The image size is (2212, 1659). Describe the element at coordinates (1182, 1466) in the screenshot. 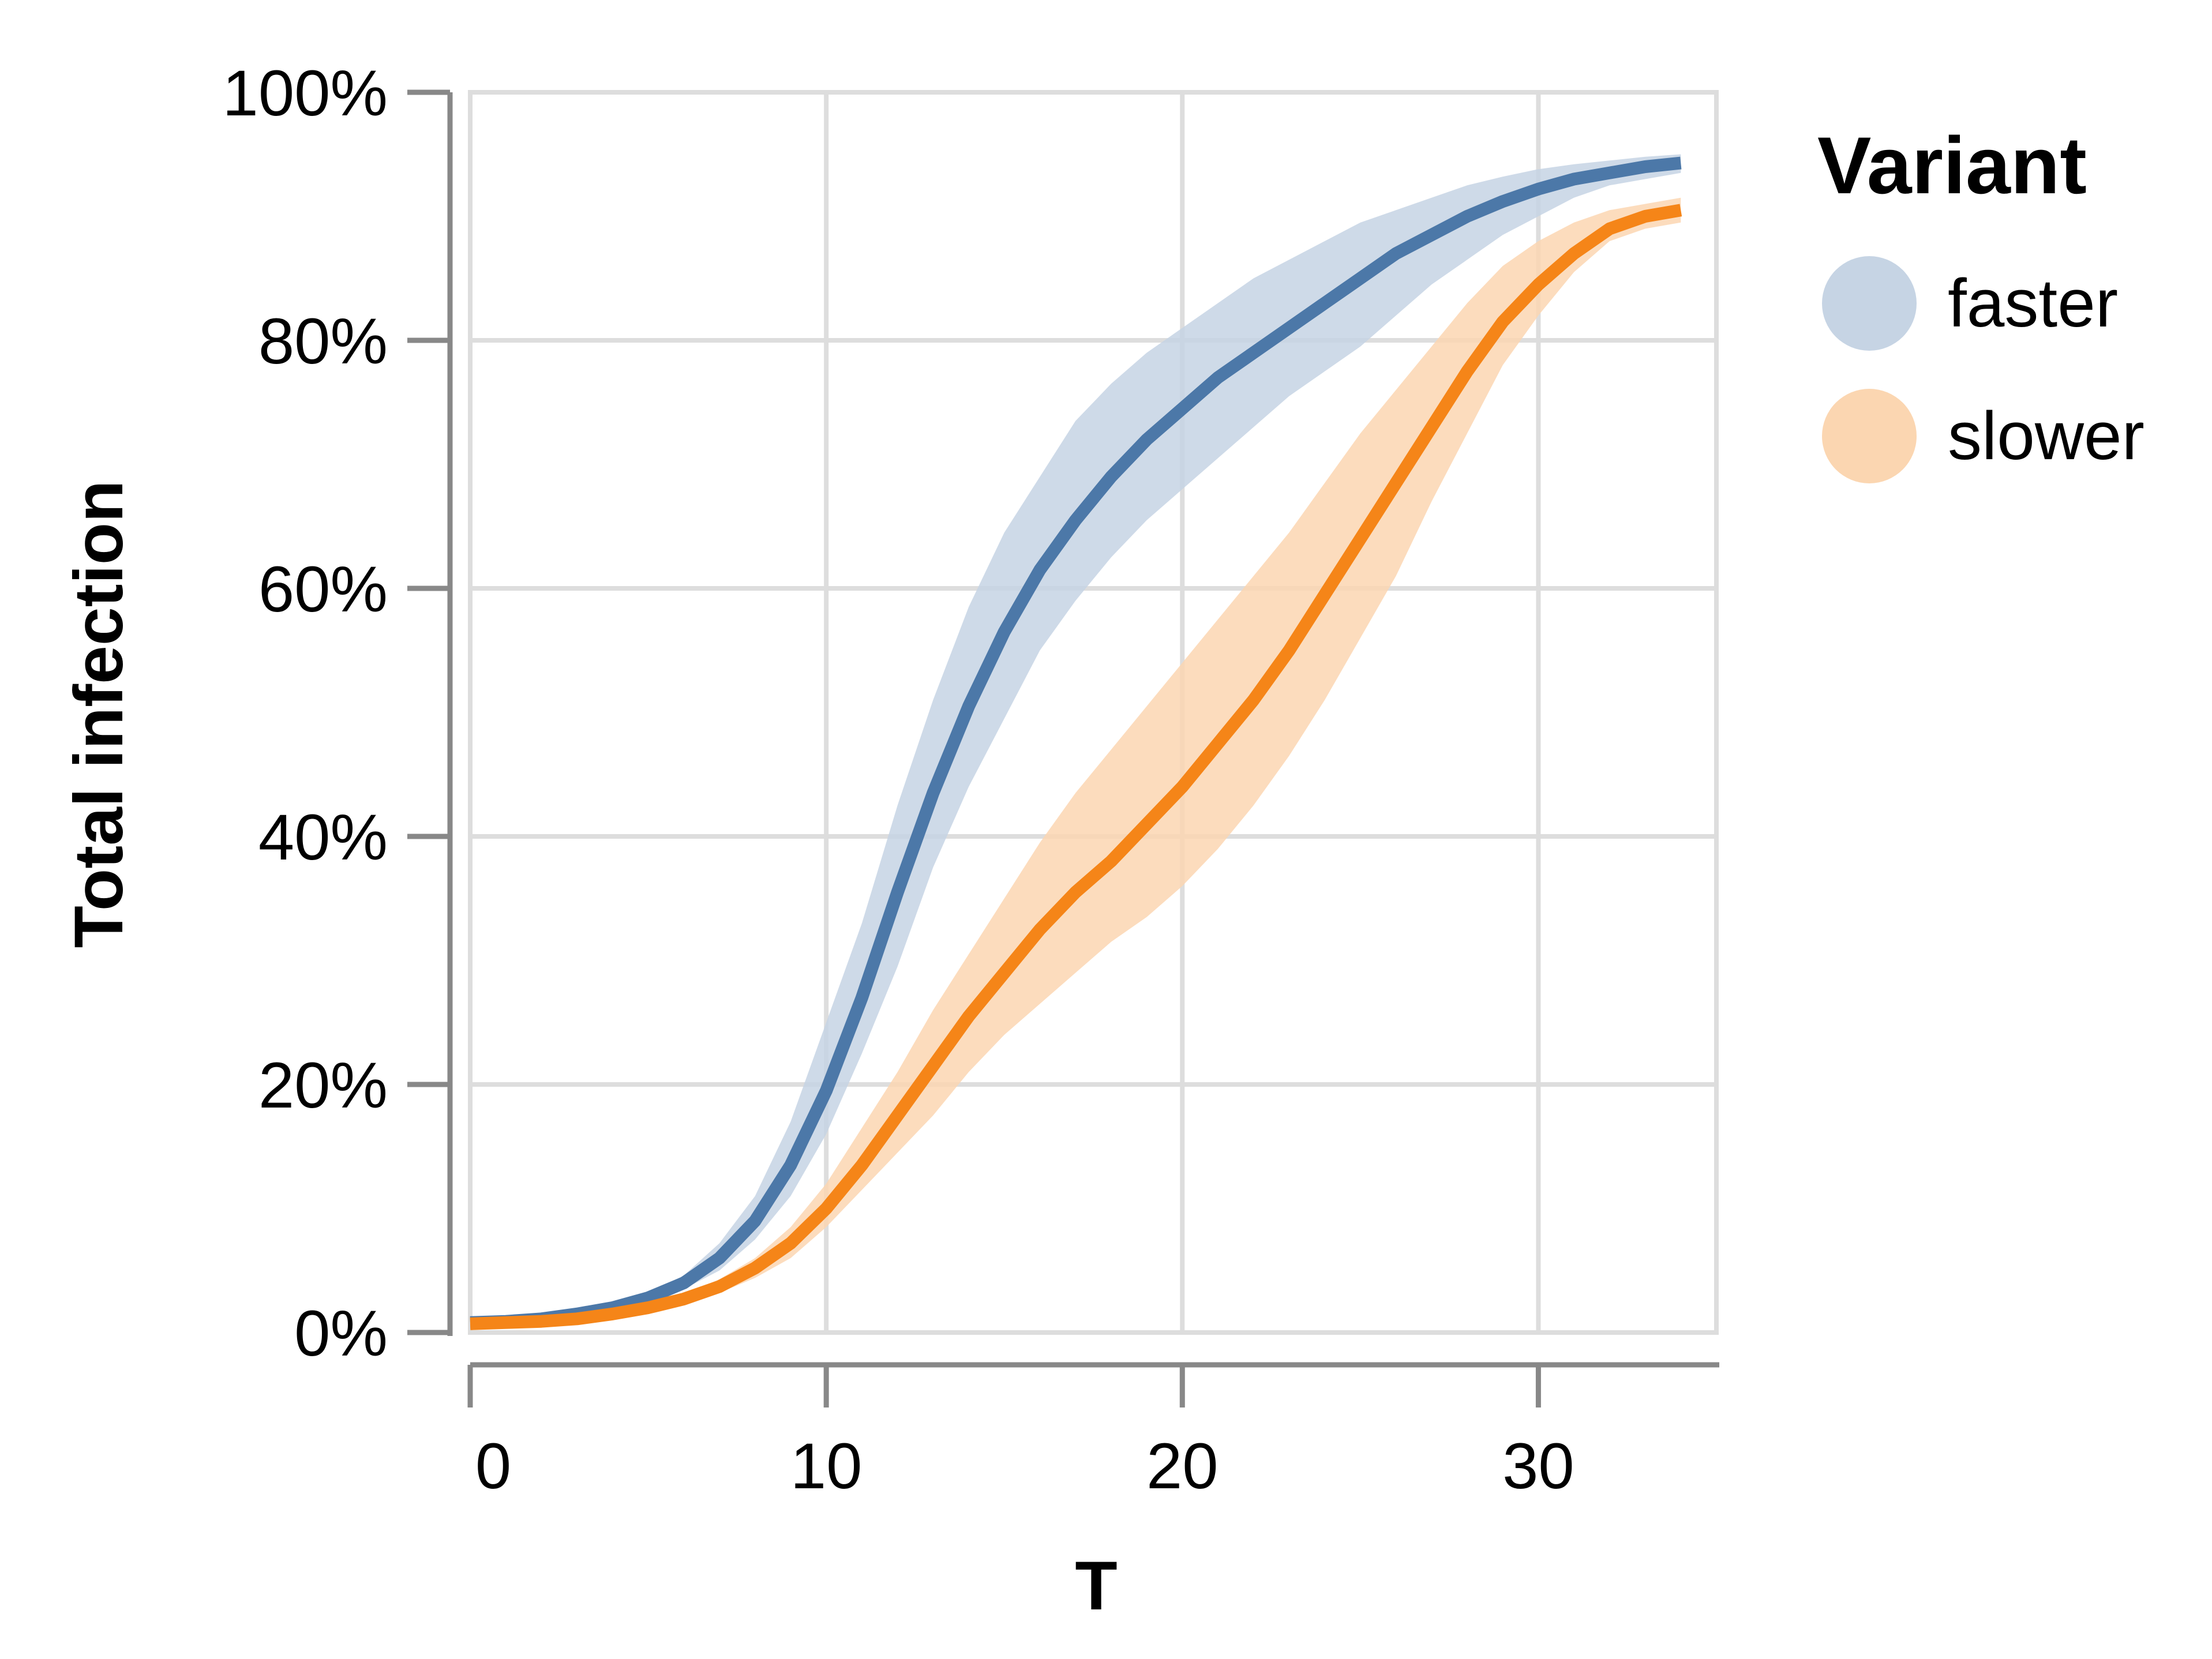

I see `x-tick-label: 20` at that location.